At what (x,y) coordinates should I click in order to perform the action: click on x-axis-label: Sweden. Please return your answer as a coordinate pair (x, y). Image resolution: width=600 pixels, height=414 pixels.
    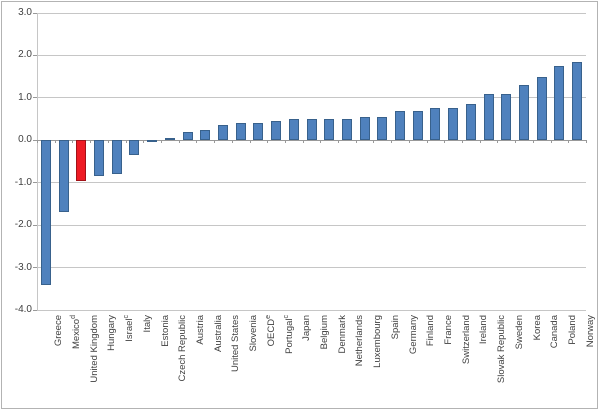
    Looking at the image, I should click on (519, 332).